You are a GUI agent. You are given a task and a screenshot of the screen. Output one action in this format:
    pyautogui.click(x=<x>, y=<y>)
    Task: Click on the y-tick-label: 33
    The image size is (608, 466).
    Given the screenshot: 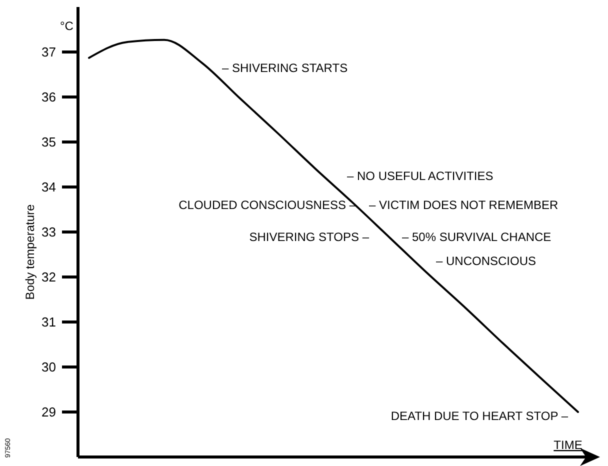 What is the action you would take?
    pyautogui.click(x=49, y=232)
    